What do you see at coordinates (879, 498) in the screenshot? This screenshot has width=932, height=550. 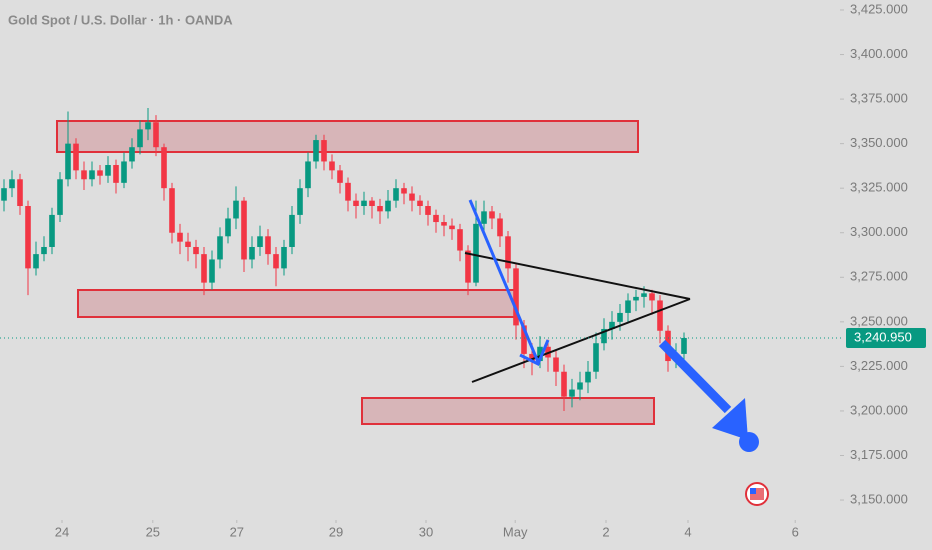 I see `y-tick-label: 3,150.000` at bounding box center [879, 498].